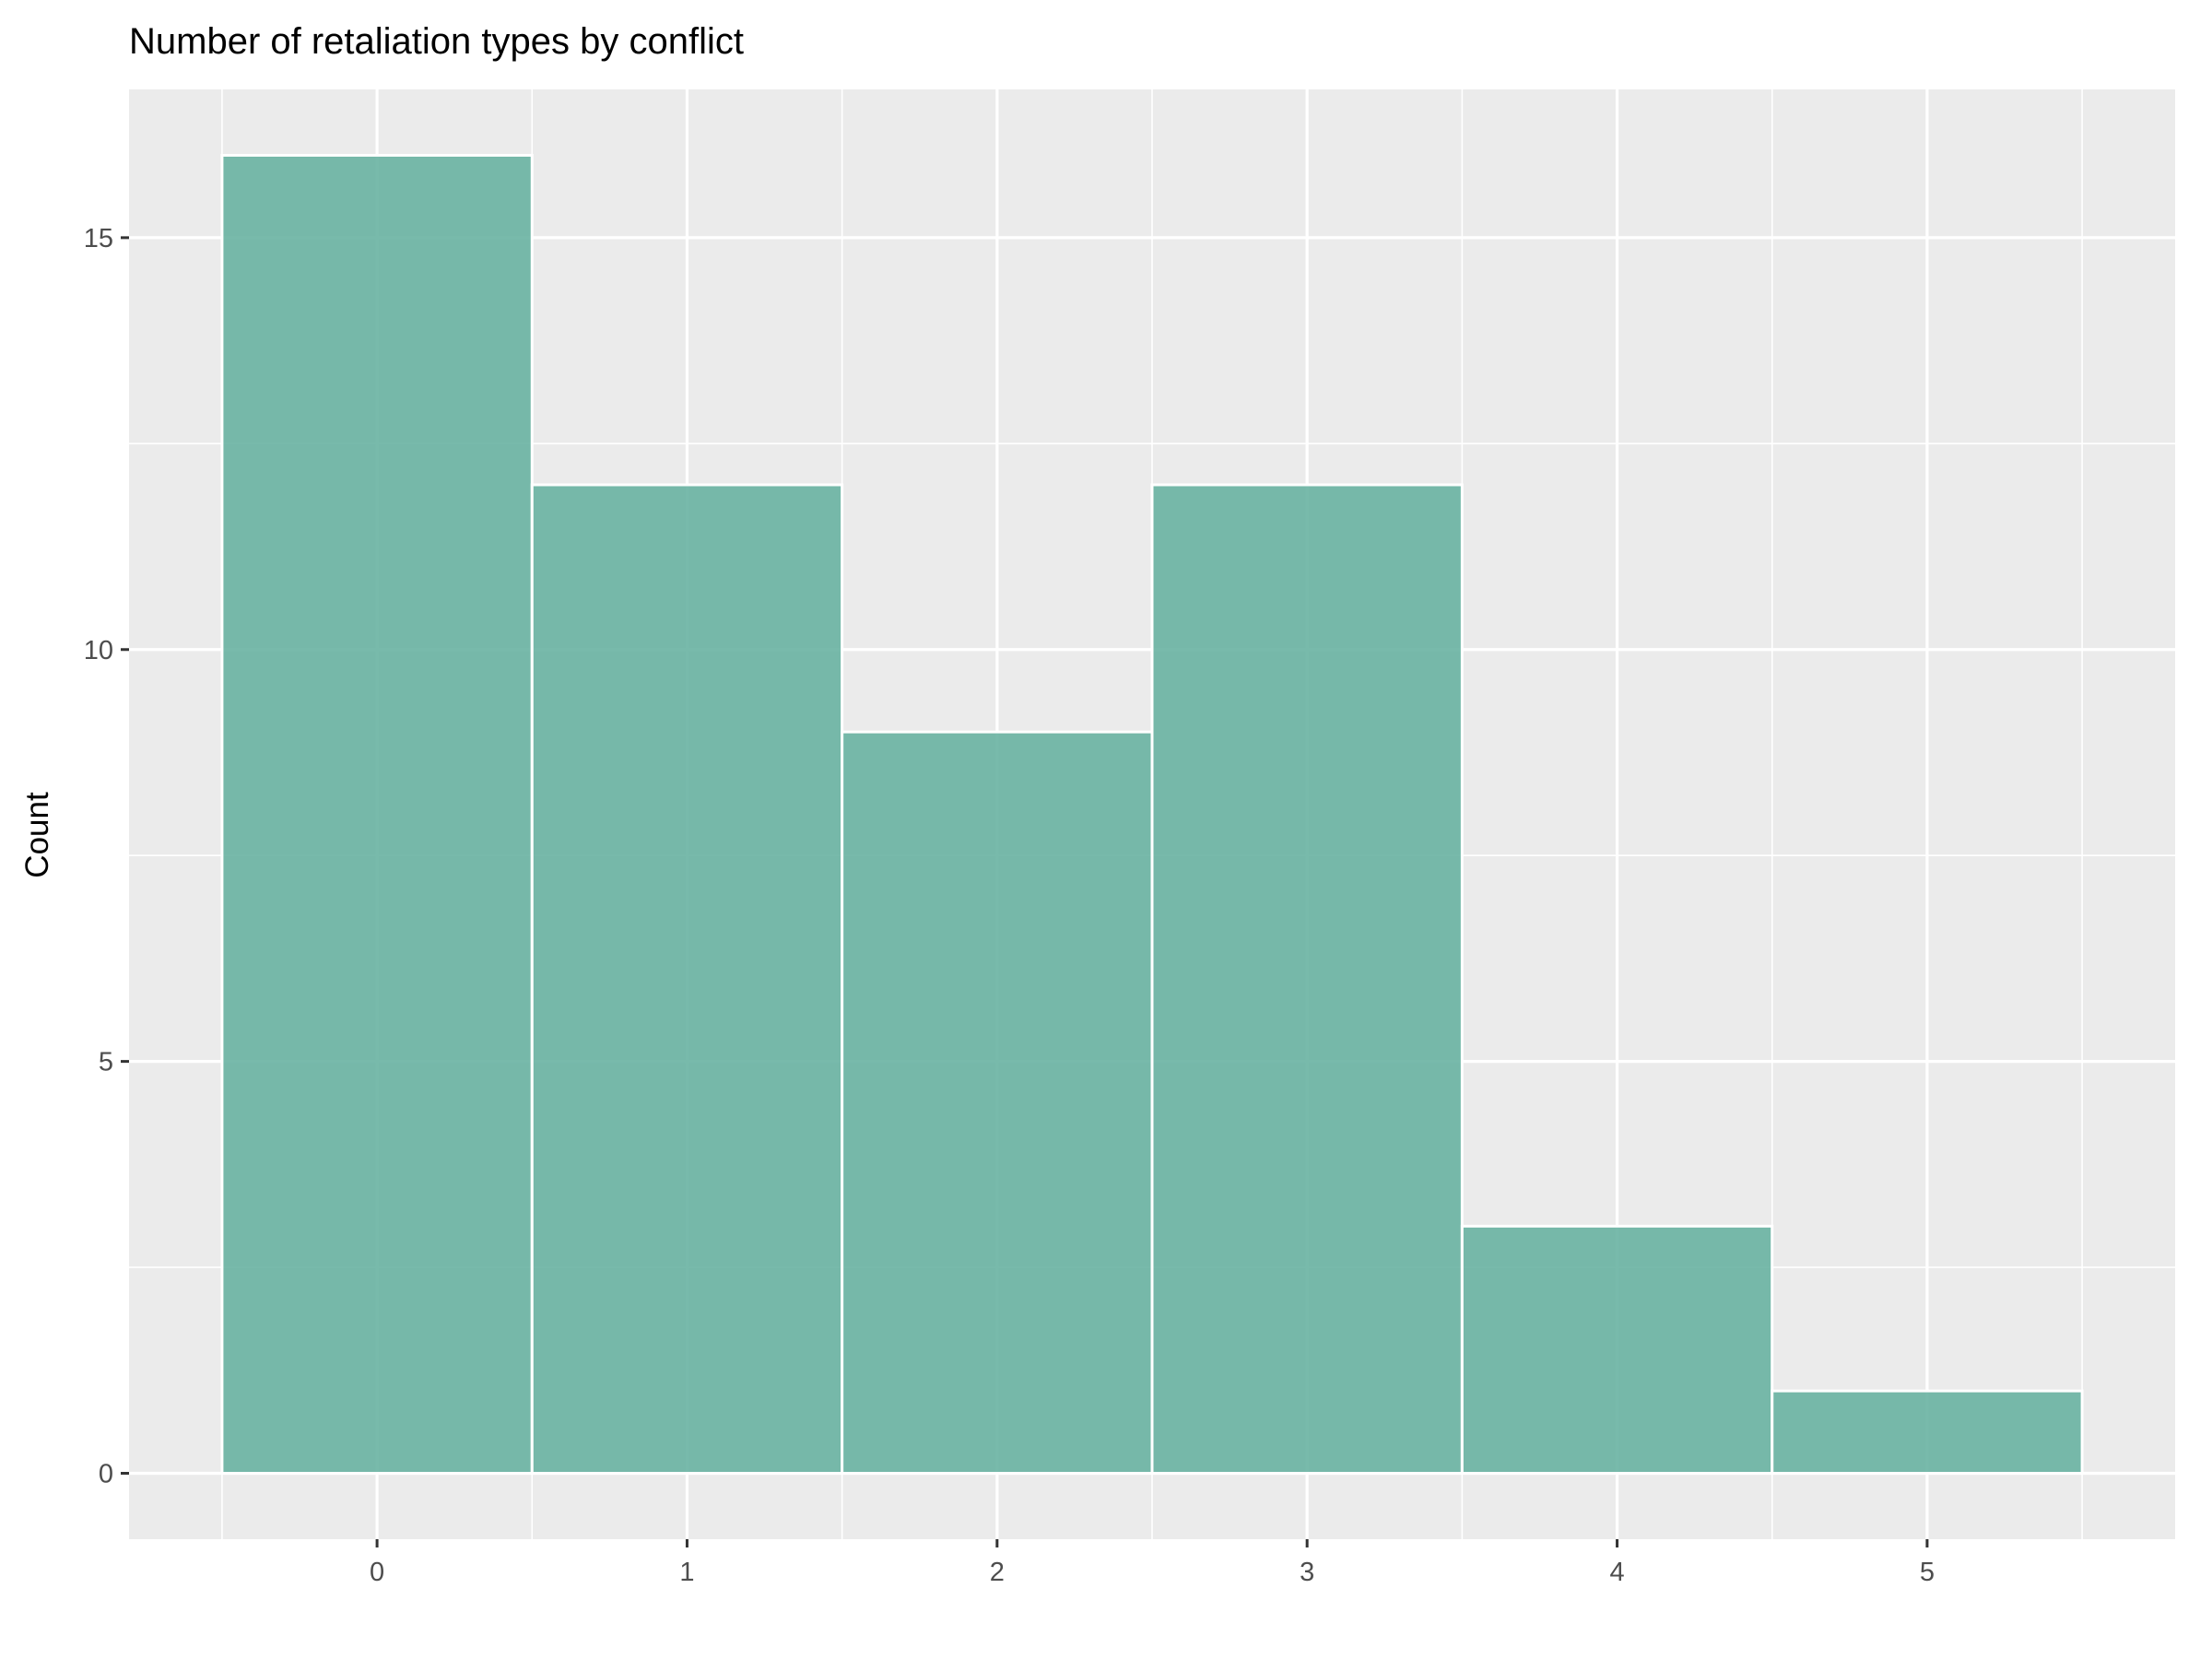 This screenshot has width=2212, height=1659. I want to click on chart-title: Number of retaliation types by conflict, so click(436, 41).